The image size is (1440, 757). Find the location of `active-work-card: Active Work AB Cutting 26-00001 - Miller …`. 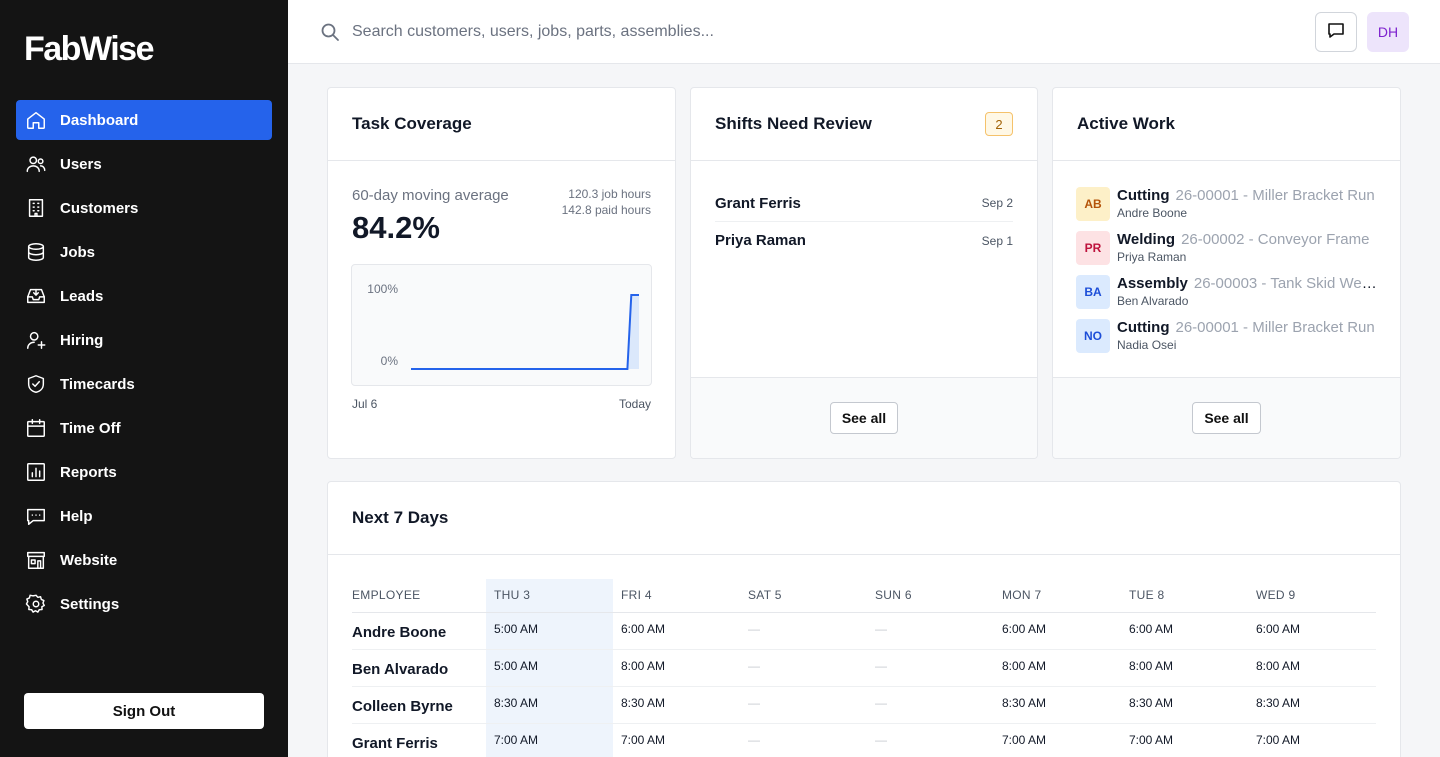

active-work-card: Active Work AB Cutting 26-00001 - Miller … is located at coordinates (1226, 273).